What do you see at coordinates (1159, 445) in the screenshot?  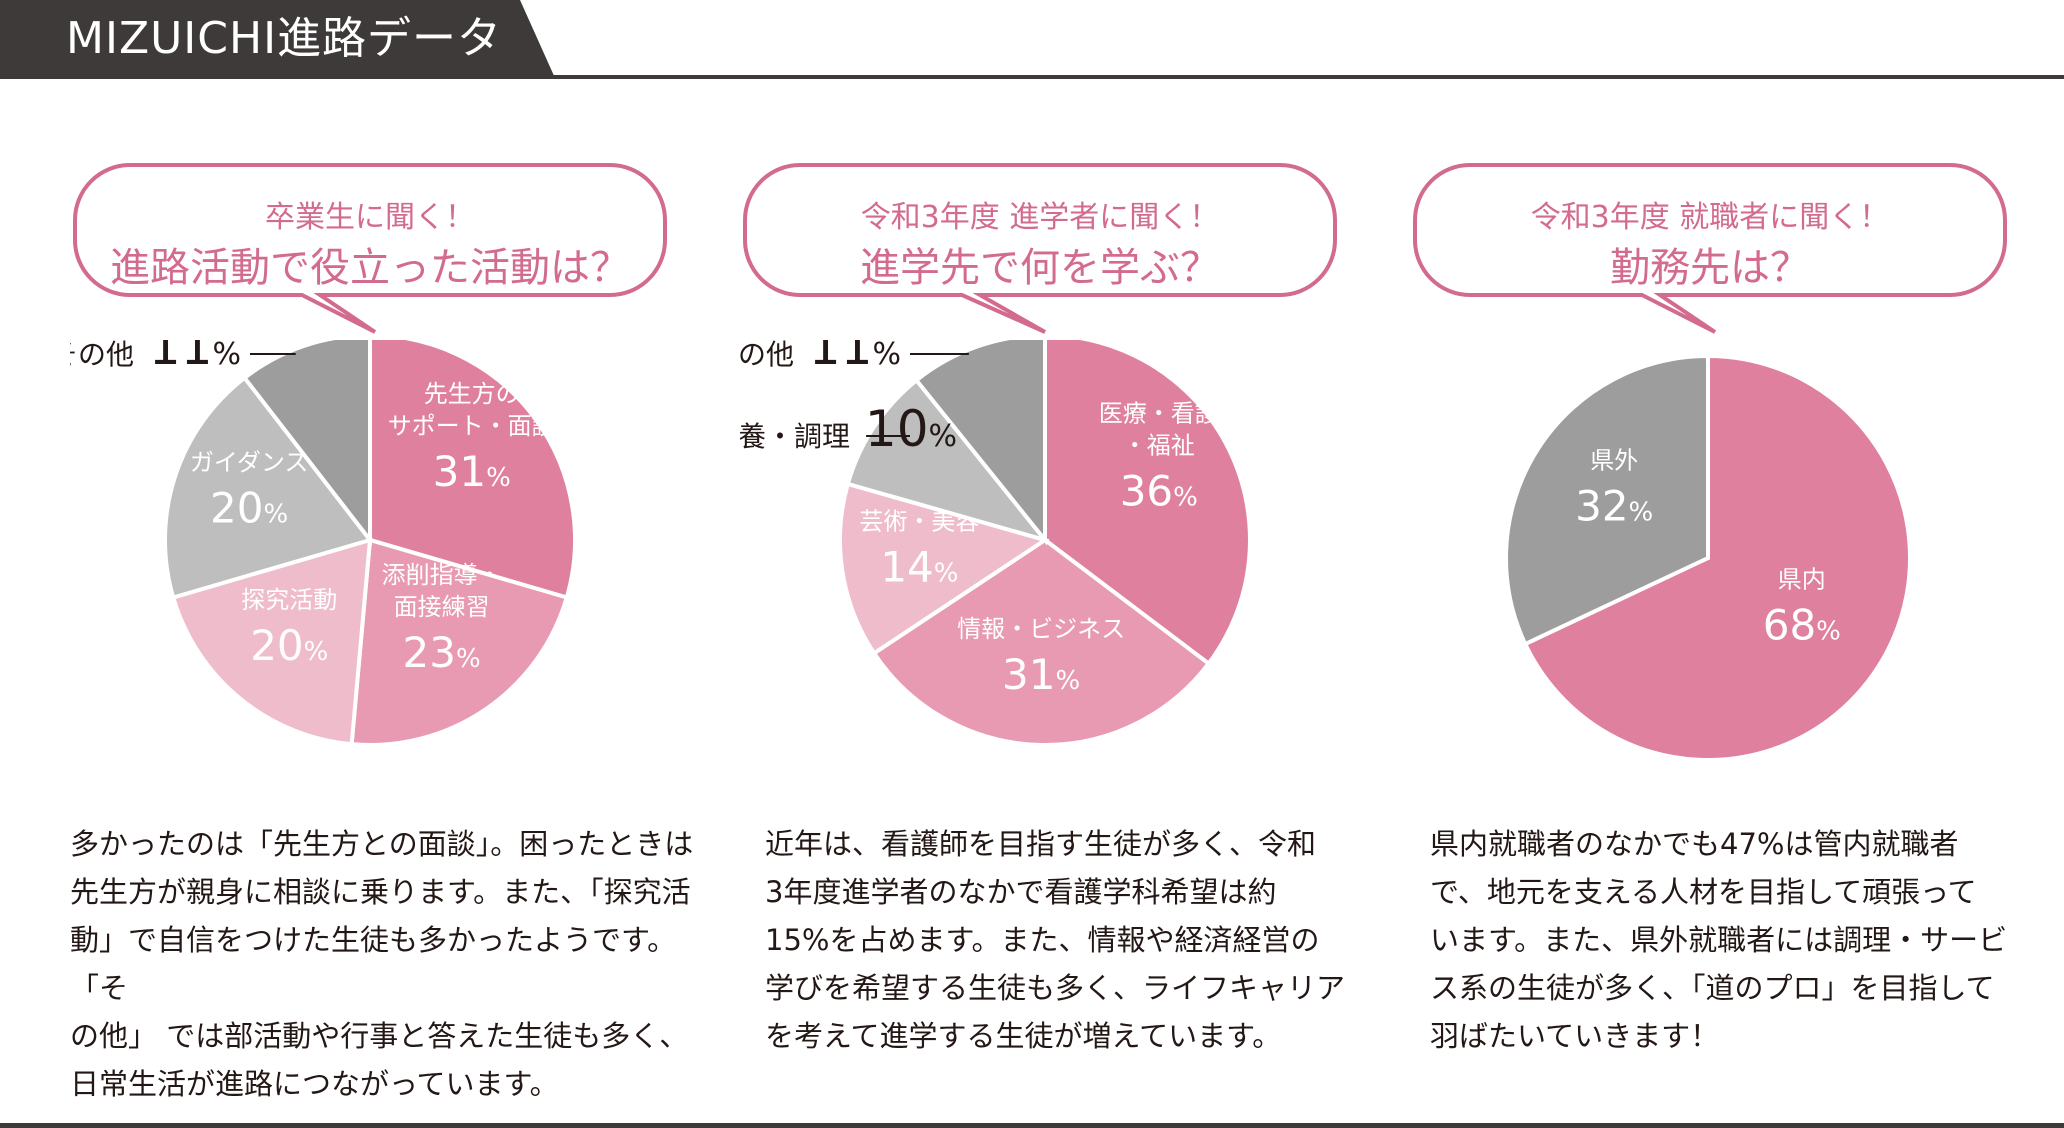 I see `slice-label-text: ・福祉` at bounding box center [1159, 445].